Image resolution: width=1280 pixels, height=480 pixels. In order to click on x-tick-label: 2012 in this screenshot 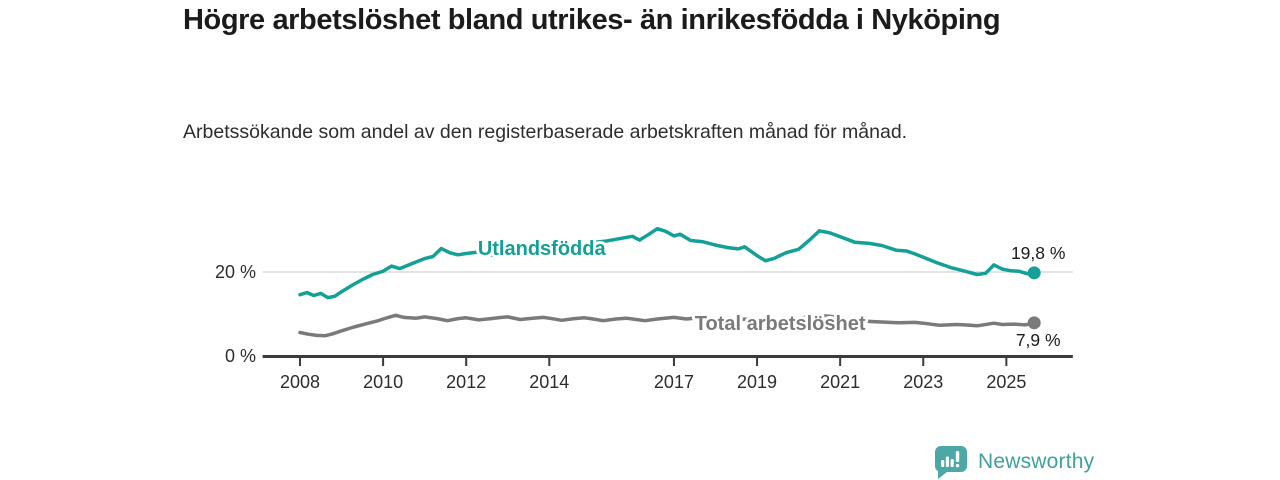, I will do `click(466, 382)`.